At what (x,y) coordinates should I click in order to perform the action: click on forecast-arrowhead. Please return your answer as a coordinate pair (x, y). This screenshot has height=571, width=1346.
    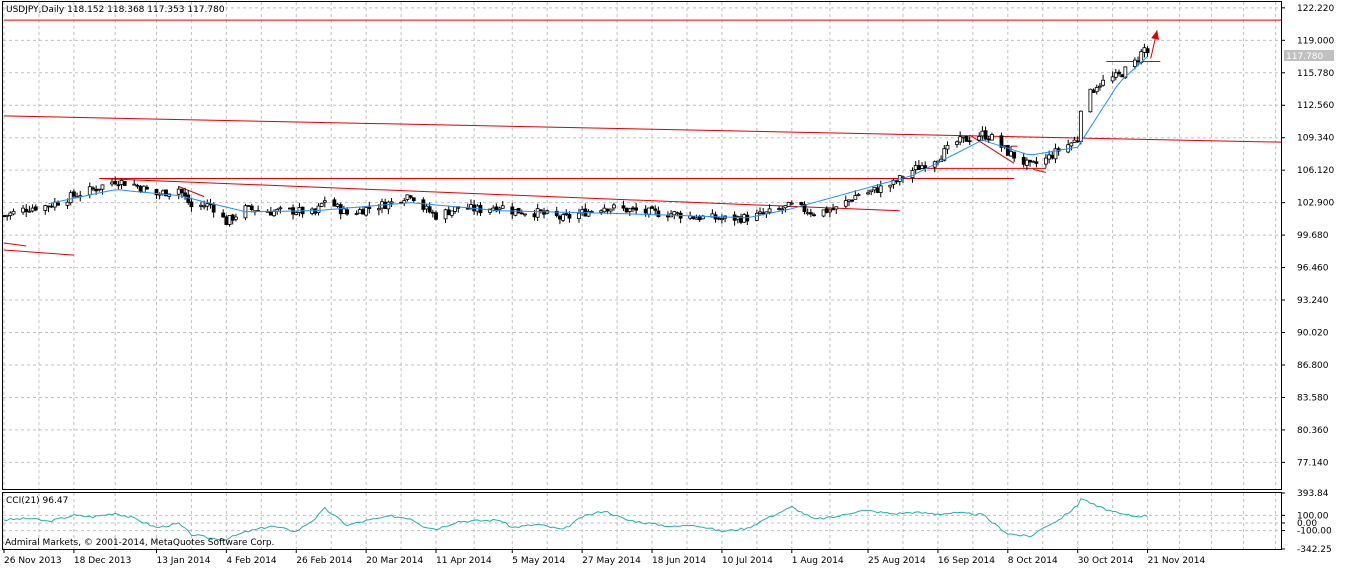
    Looking at the image, I should click on (1155, 35).